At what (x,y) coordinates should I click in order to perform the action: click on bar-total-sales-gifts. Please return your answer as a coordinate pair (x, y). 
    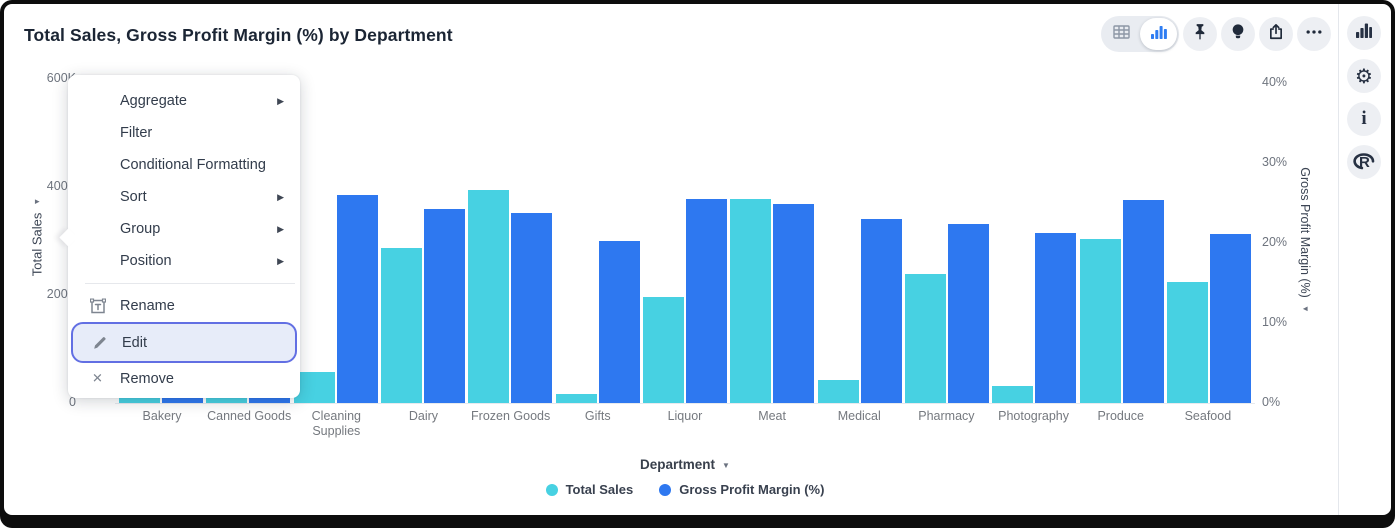
    Looking at the image, I should click on (576, 398).